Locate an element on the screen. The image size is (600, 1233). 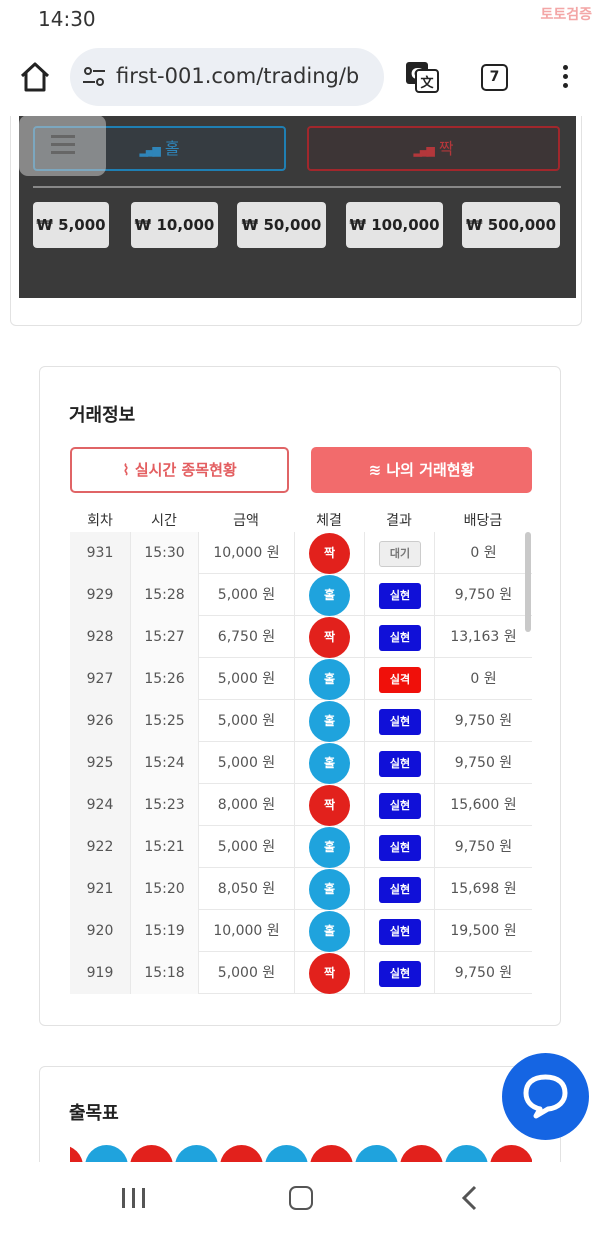
back-icon is located at coordinates (469, 1198).